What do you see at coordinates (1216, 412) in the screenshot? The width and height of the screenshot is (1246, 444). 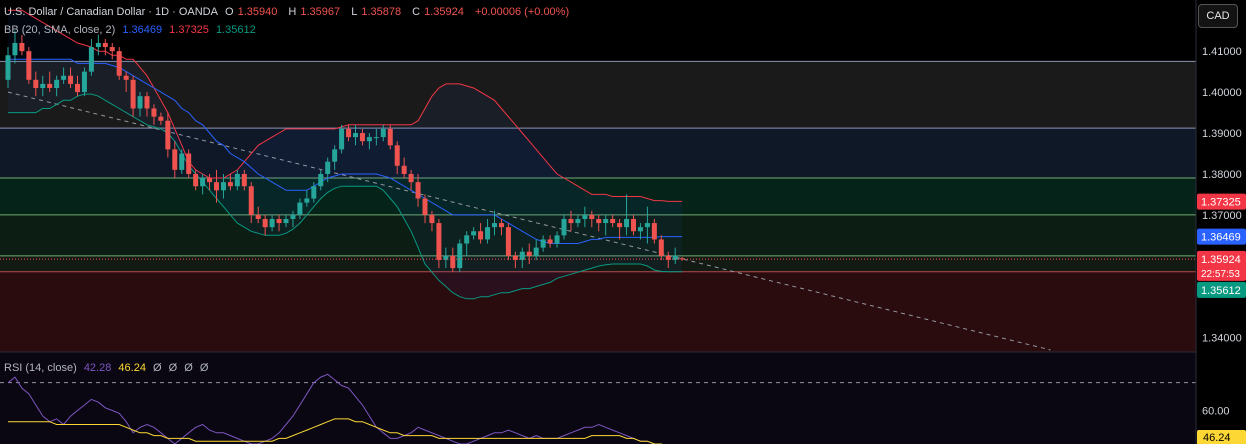 I see `rsi-tick-0: 60.00` at bounding box center [1216, 412].